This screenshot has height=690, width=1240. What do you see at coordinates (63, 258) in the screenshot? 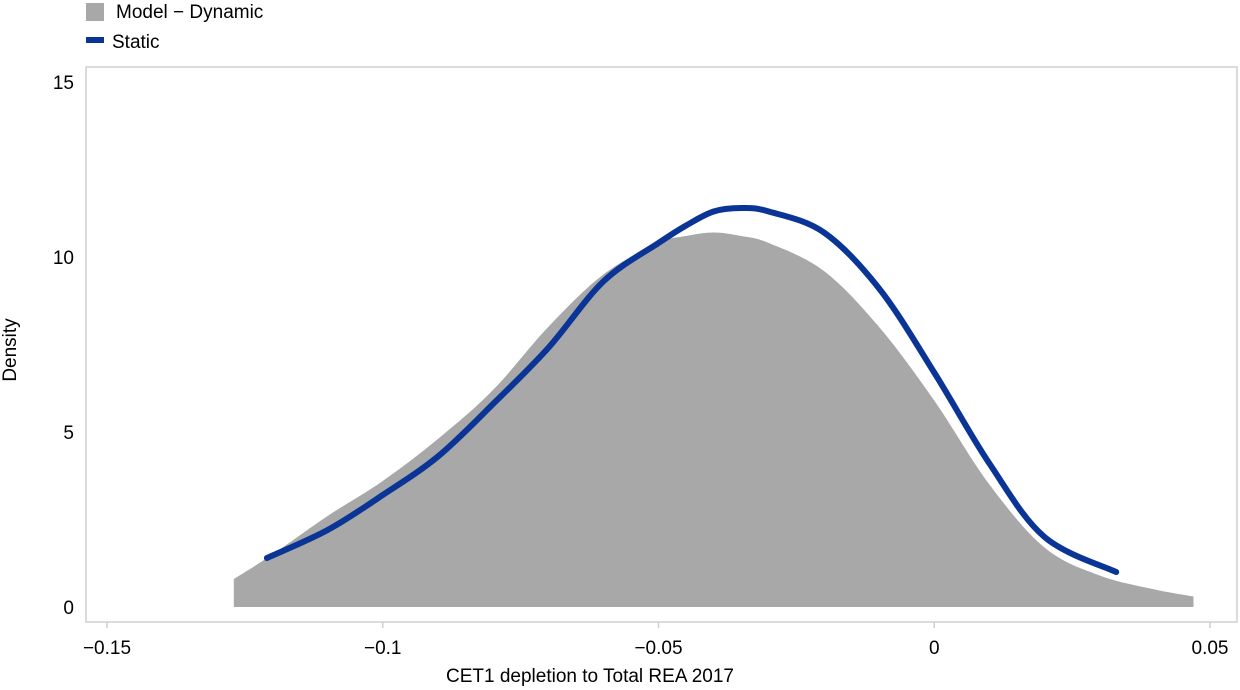
I see `y-tick-label: 10` at bounding box center [63, 258].